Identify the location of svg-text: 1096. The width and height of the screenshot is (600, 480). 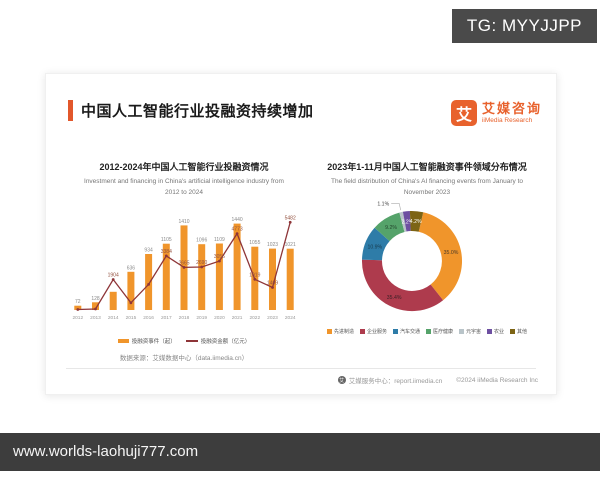
(201, 241).